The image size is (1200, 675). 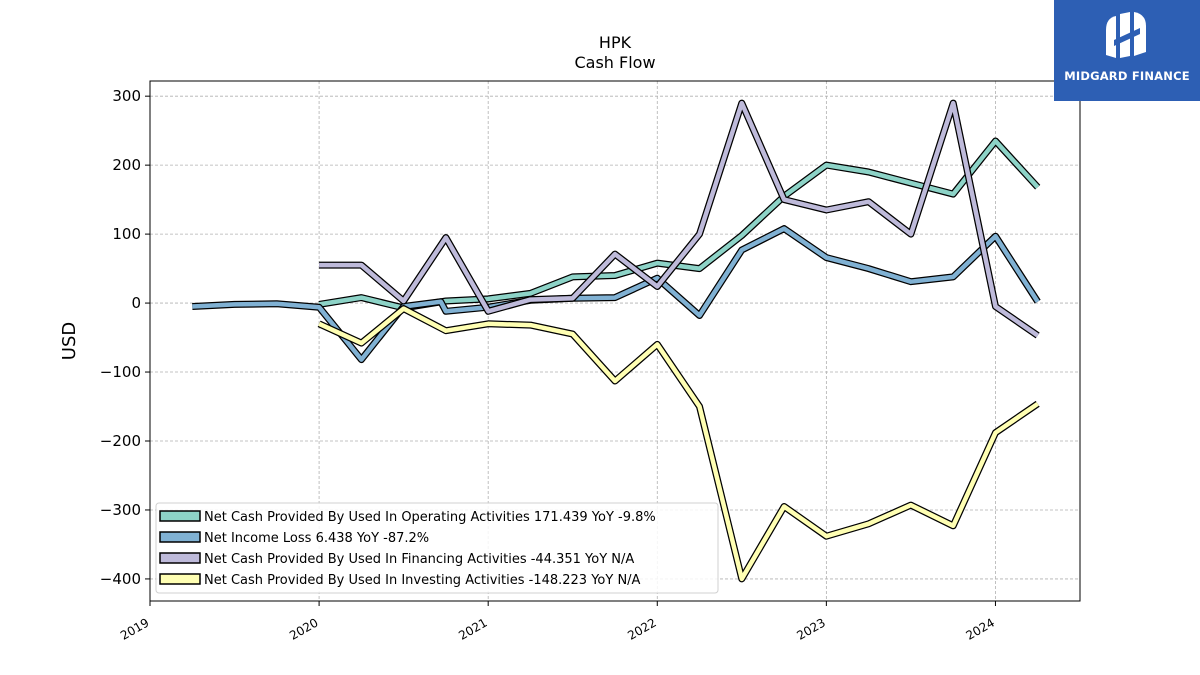 What do you see at coordinates (615, 42) in the screenshot?
I see `chart-title: HPK` at bounding box center [615, 42].